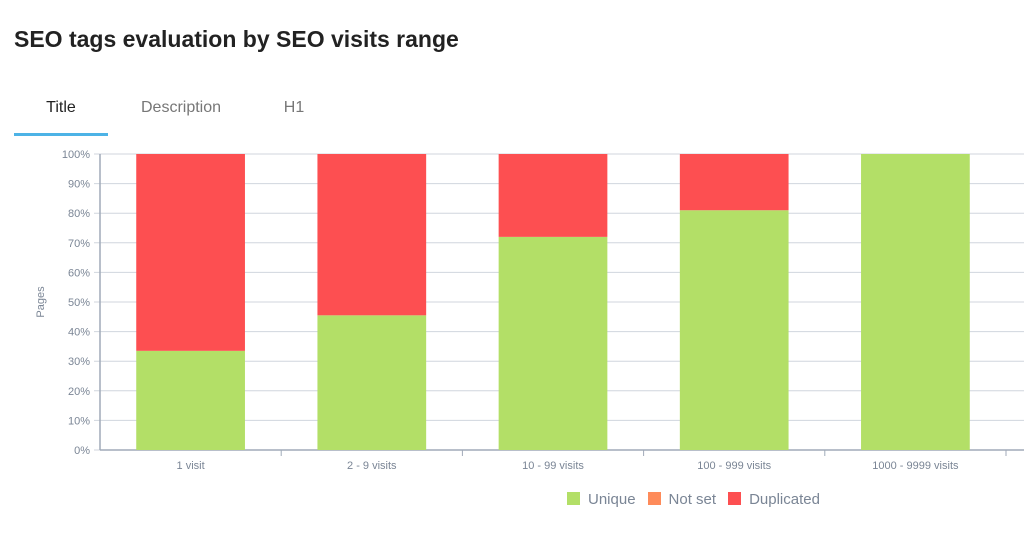 The image size is (1024, 533). What do you see at coordinates (236, 39) in the screenshot?
I see `page-title: SEO tags evaluation by SEO visits range` at bounding box center [236, 39].